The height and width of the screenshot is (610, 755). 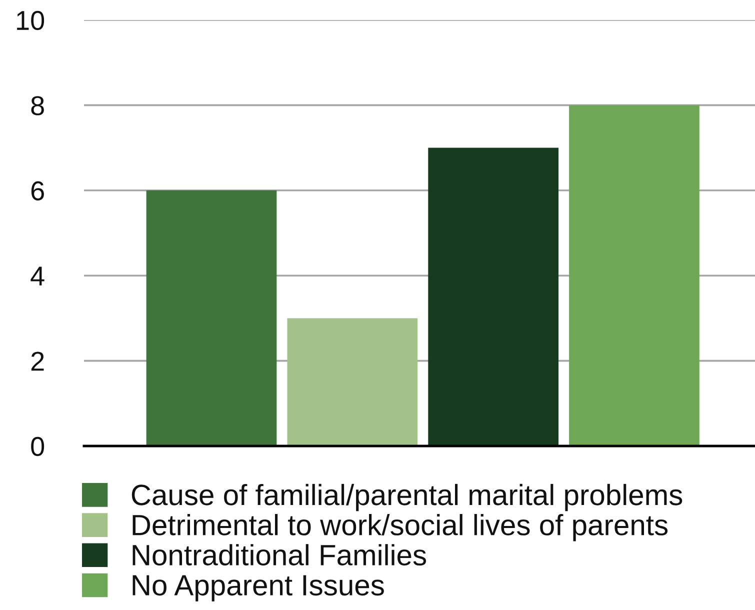 I want to click on y-tick-label: 0, so click(x=37, y=446).